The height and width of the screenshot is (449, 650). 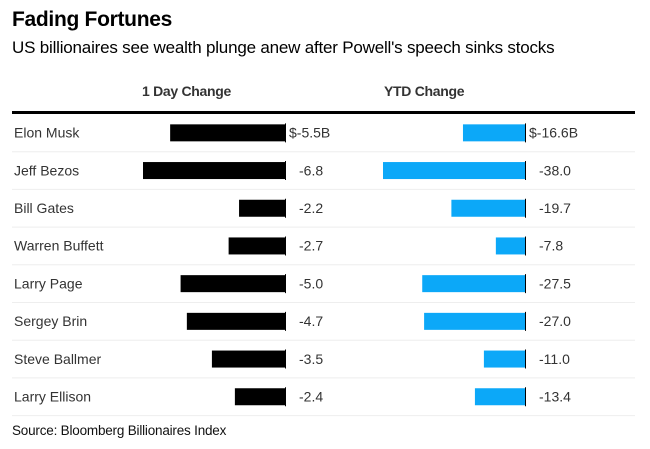 What do you see at coordinates (311, 321) in the screenshot?
I see `data-label-day: -4.7` at bounding box center [311, 321].